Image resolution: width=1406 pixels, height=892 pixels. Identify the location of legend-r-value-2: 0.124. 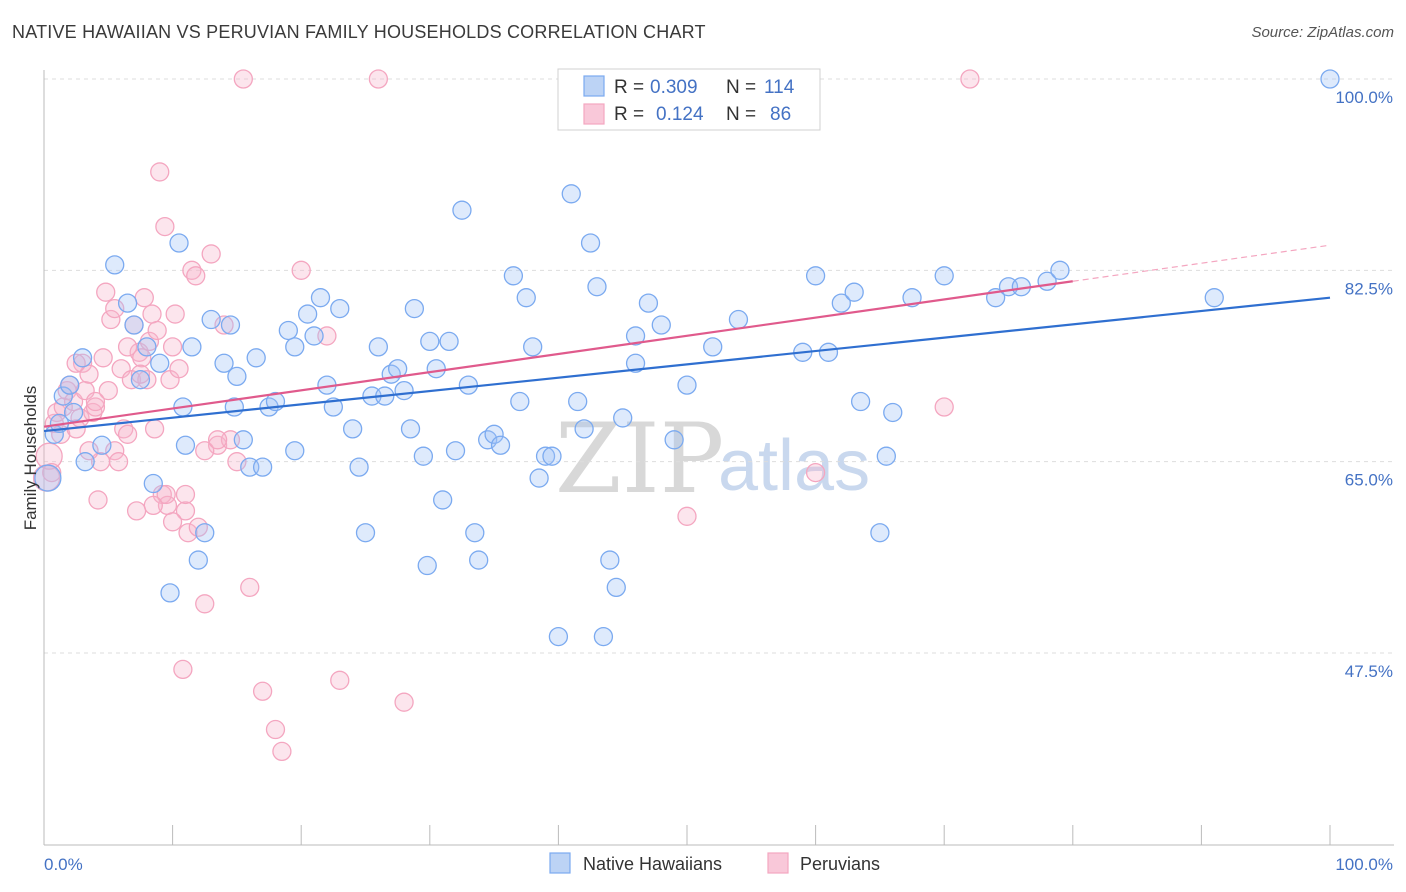
(680, 114).